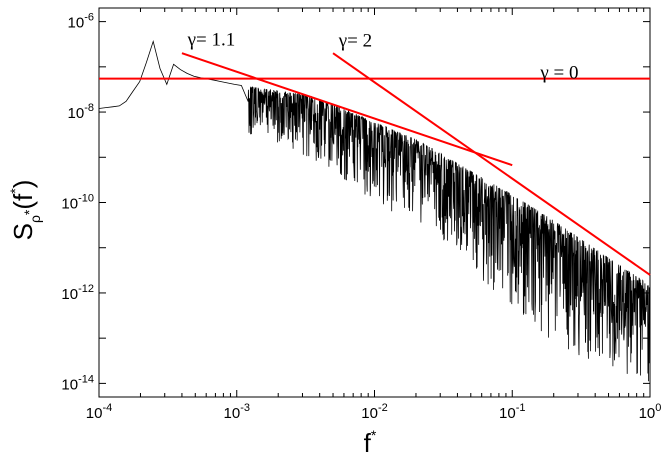  What do you see at coordinates (374, 412) in the screenshot?
I see `x-tick-label: 10⁻²` at bounding box center [374, 412].